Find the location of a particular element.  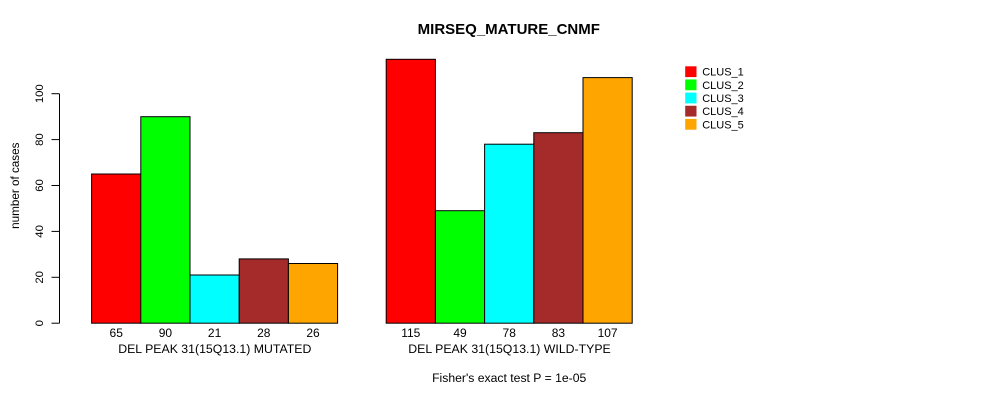

svg-text: DEL PEAK 31(15Q13.1) WILD-TYPE is located at coordinates (509, 349).